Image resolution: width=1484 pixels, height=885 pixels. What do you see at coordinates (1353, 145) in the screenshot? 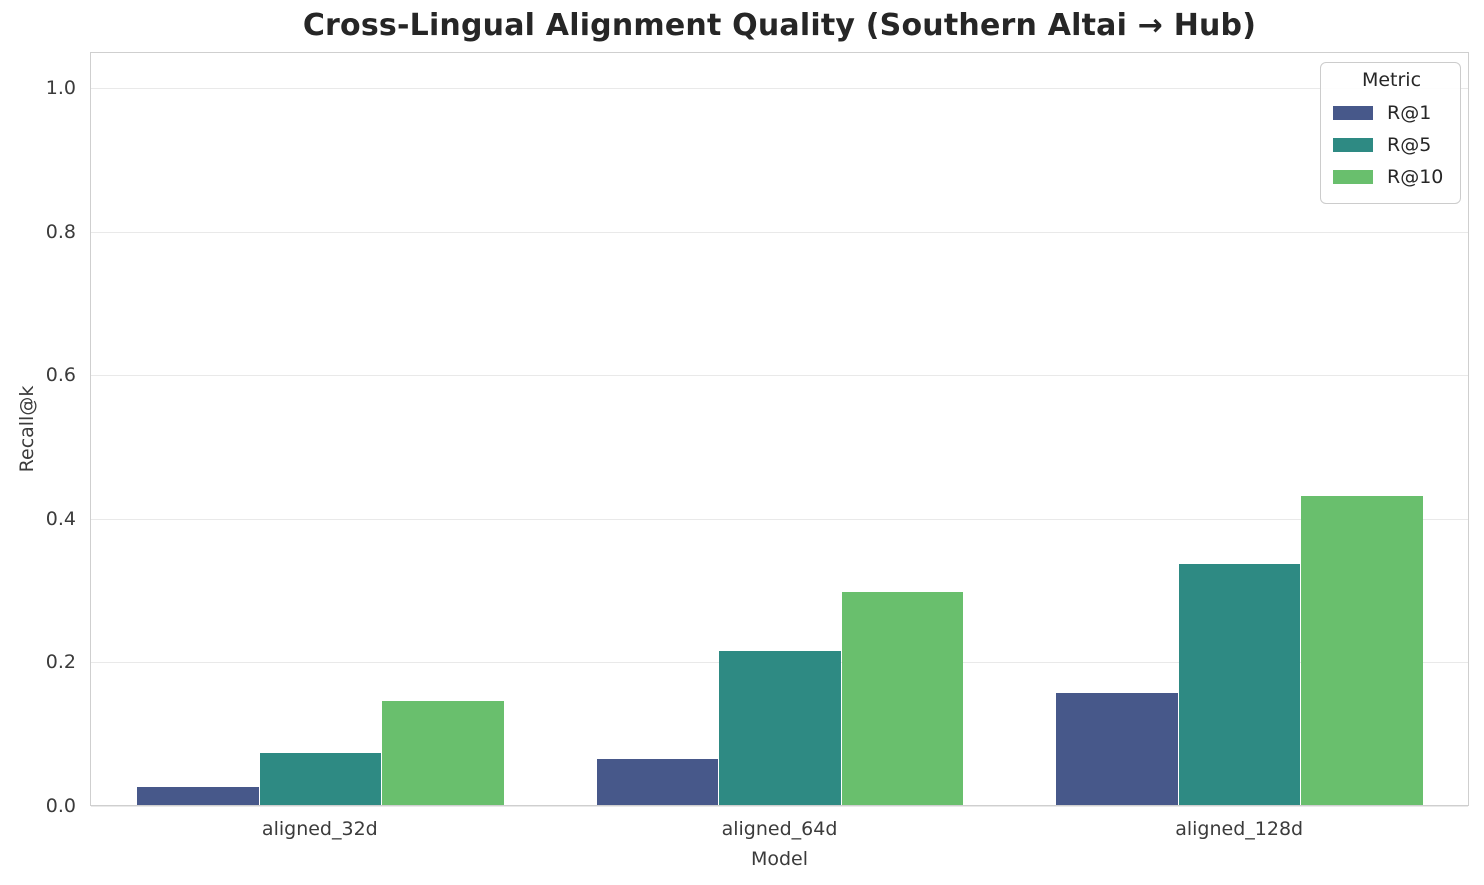
I see `legend-swatch-R@5` at bounding box center [1353, 145].